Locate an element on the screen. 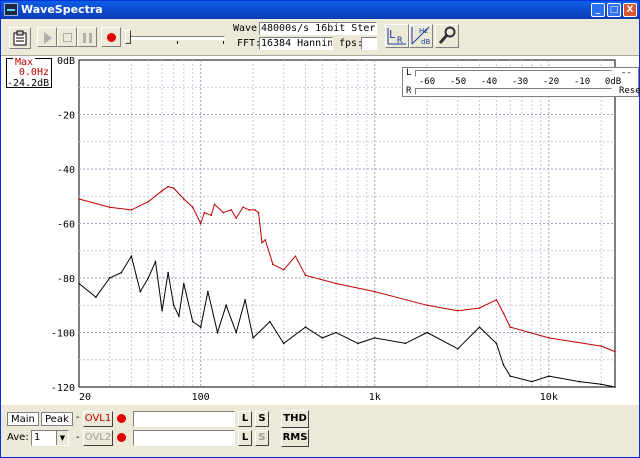 Image resolution: width=640 pixels, height=458 pixels. rms-button: RMS is located at coordinates (295, 438).